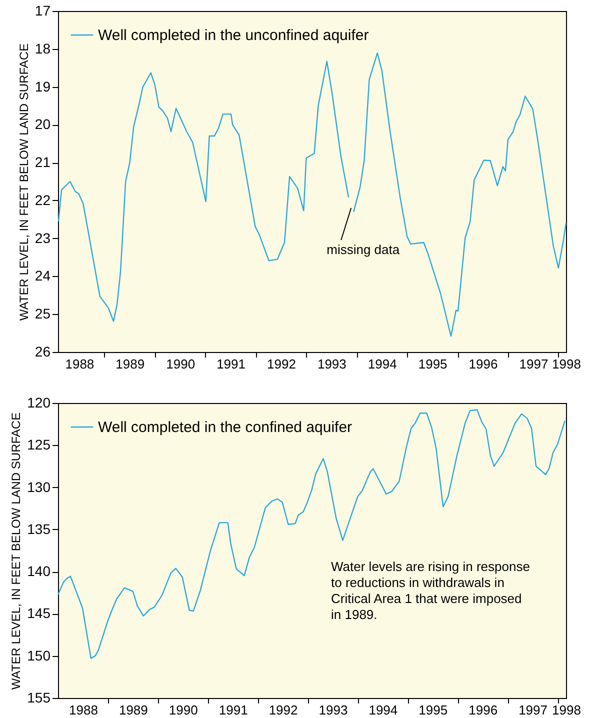 The width and height of the screenshot is (599, 718). I want to click on y-tick-label: 135, so click(39, 528).